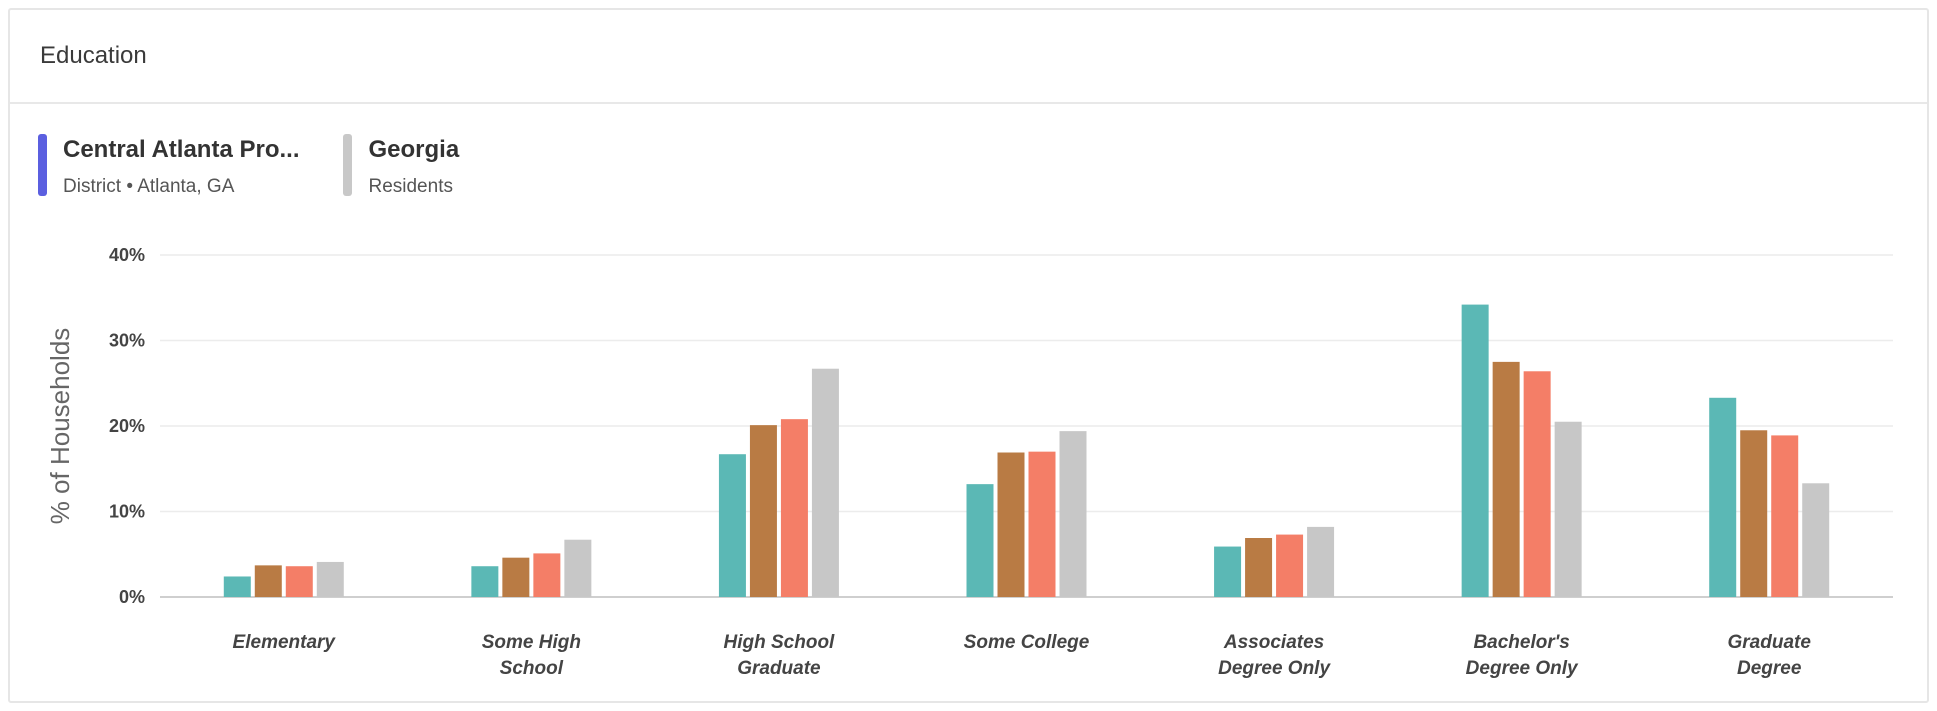 The height and width of the screenshot is (711, 1937). Describe the element at coordinates (1273, 642) in the screenshot. I see `x-category-label: Associates` at that location.